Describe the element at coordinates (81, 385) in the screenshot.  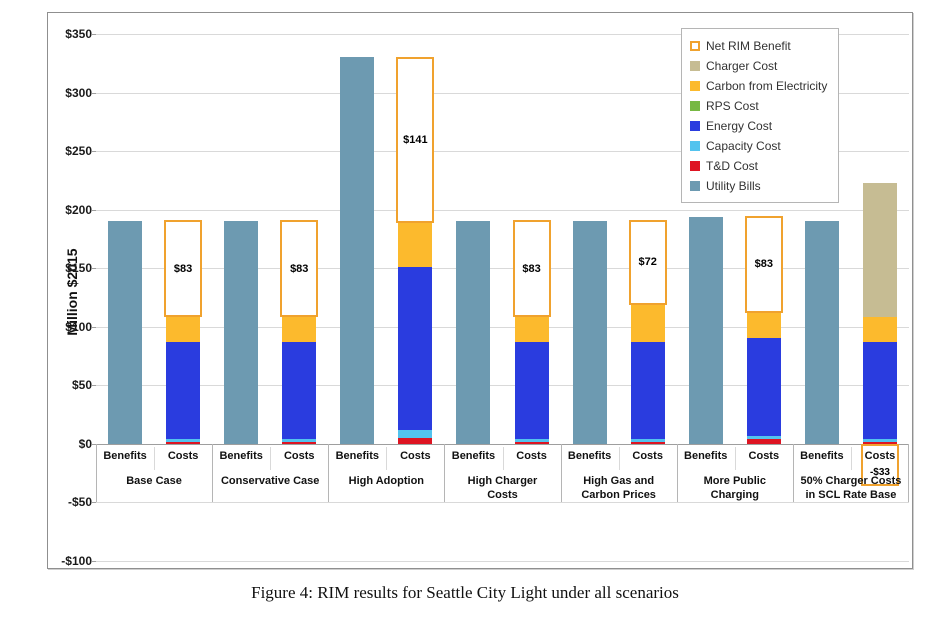
I see `y-tick-label: $50` at that location.